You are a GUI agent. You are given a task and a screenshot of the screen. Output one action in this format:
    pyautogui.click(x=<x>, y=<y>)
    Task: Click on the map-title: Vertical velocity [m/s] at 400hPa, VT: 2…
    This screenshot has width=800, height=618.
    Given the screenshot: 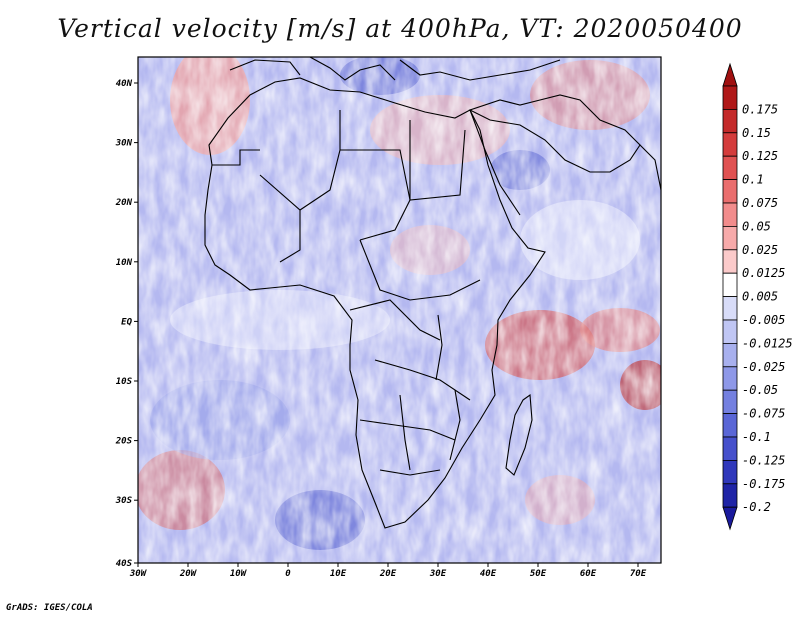 What is the action you would take?
    pyautogui.click(x=400, y=28)
    